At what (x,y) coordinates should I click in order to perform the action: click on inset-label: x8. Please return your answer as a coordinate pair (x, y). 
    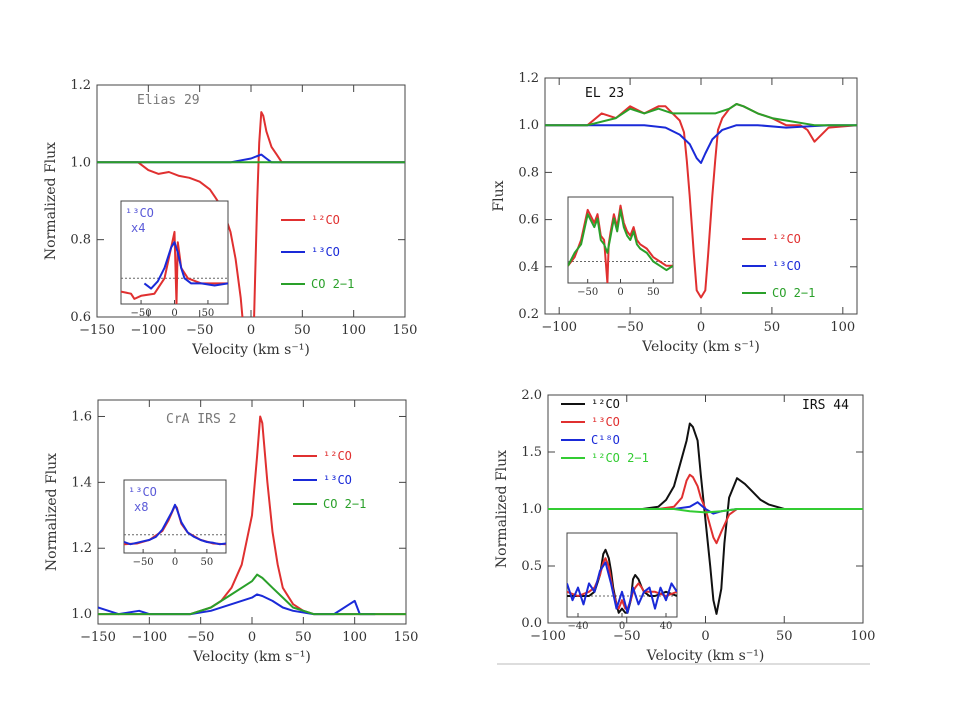
    Looking at the image, I should click on (141, 507).